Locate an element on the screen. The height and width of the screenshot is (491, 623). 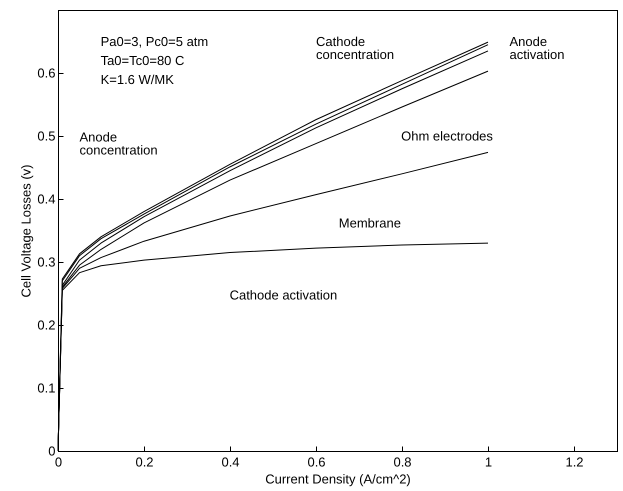
annotation: Anode concentration is located at coordinates (119, 143).